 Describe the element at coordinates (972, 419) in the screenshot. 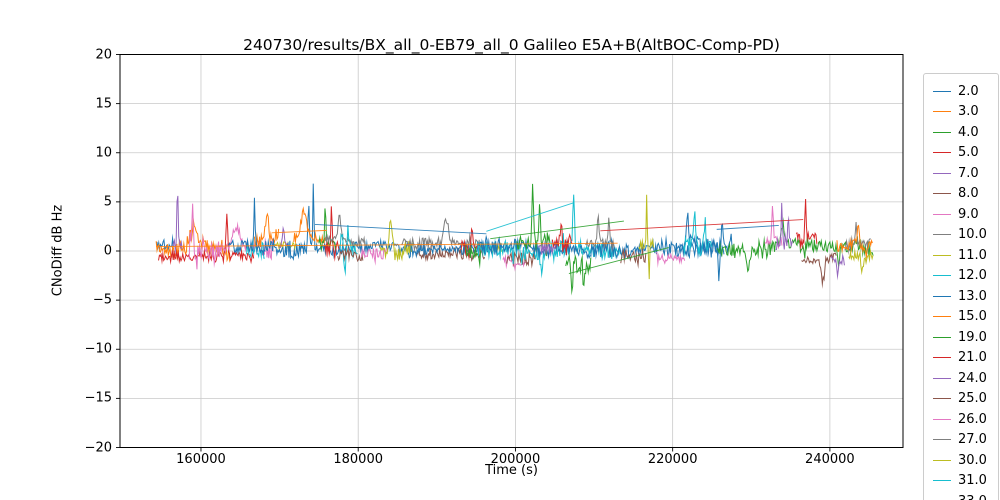

I see `legend-item-label: 26.0` at that location.